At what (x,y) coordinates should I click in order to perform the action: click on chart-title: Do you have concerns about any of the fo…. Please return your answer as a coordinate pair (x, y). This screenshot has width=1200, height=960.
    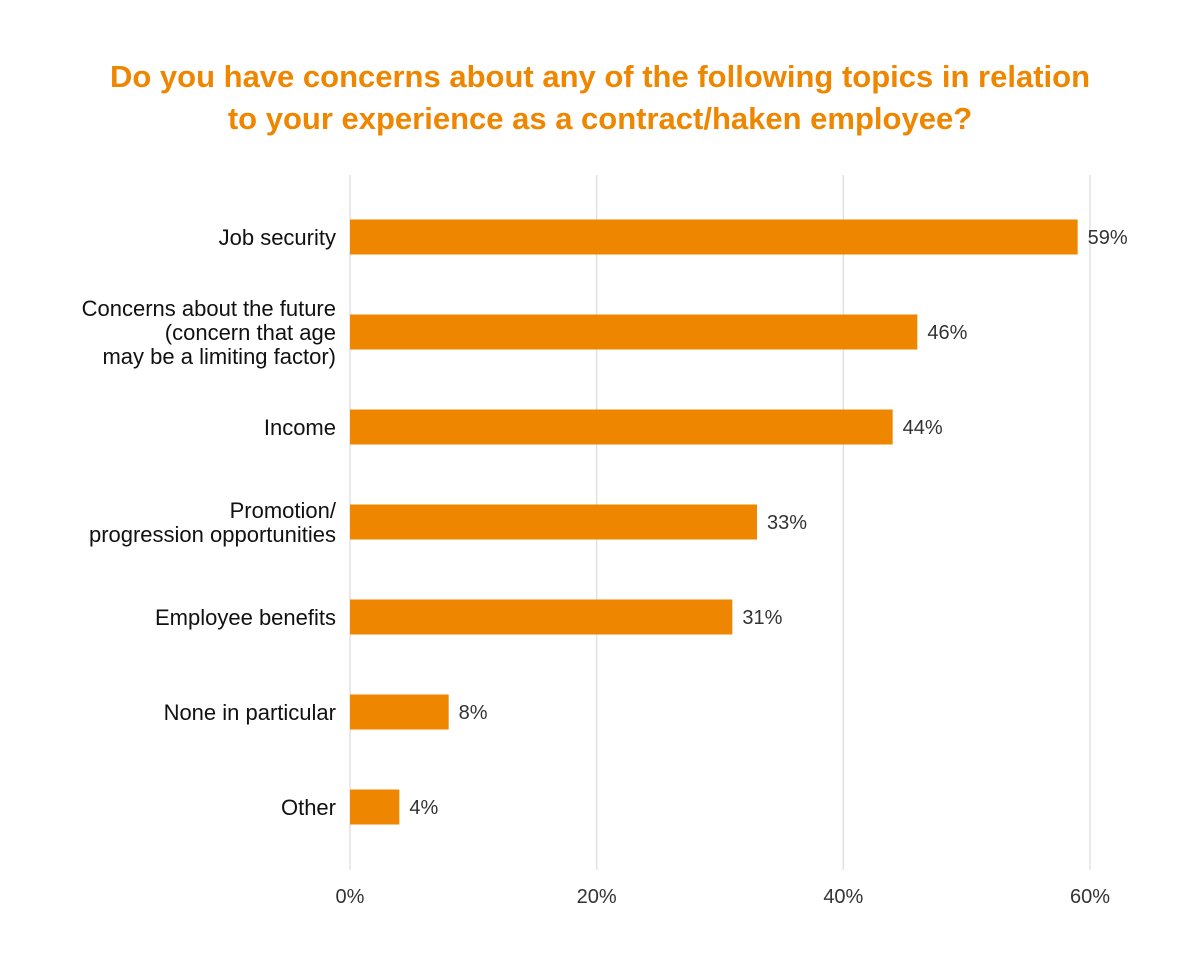
    Looking at the image, I should click on (600, 98).